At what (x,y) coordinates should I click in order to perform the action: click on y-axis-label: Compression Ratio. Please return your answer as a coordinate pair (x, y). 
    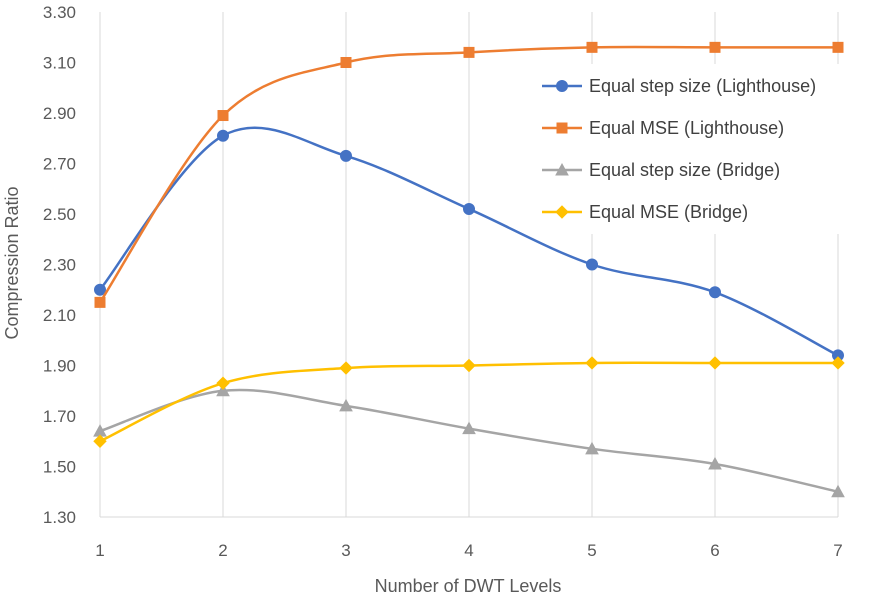
    Looking at the image, I should click on (12, 262).